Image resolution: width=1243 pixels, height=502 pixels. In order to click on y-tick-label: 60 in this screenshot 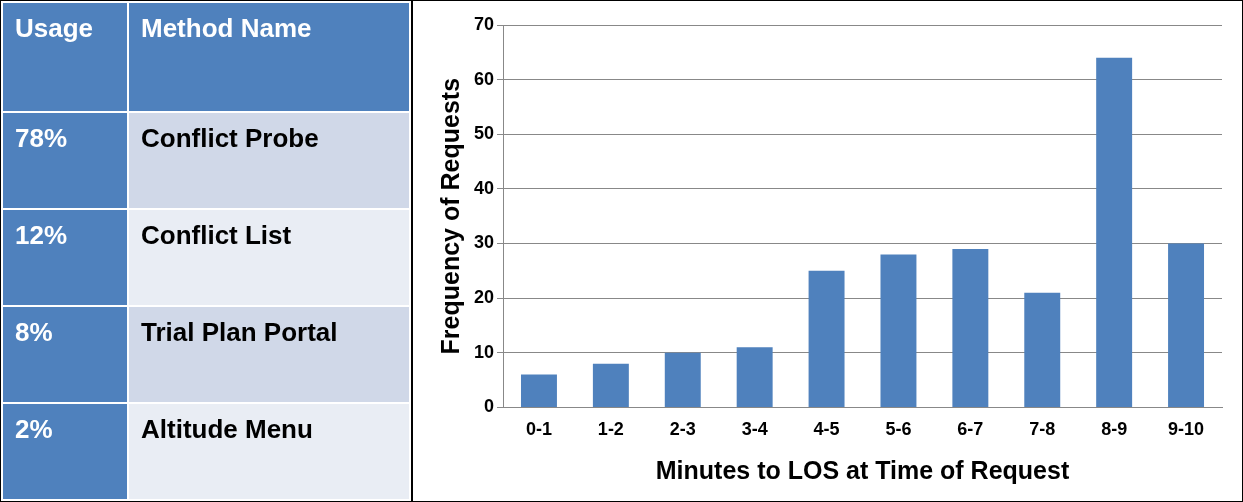, I will do `click(484, 78)`.